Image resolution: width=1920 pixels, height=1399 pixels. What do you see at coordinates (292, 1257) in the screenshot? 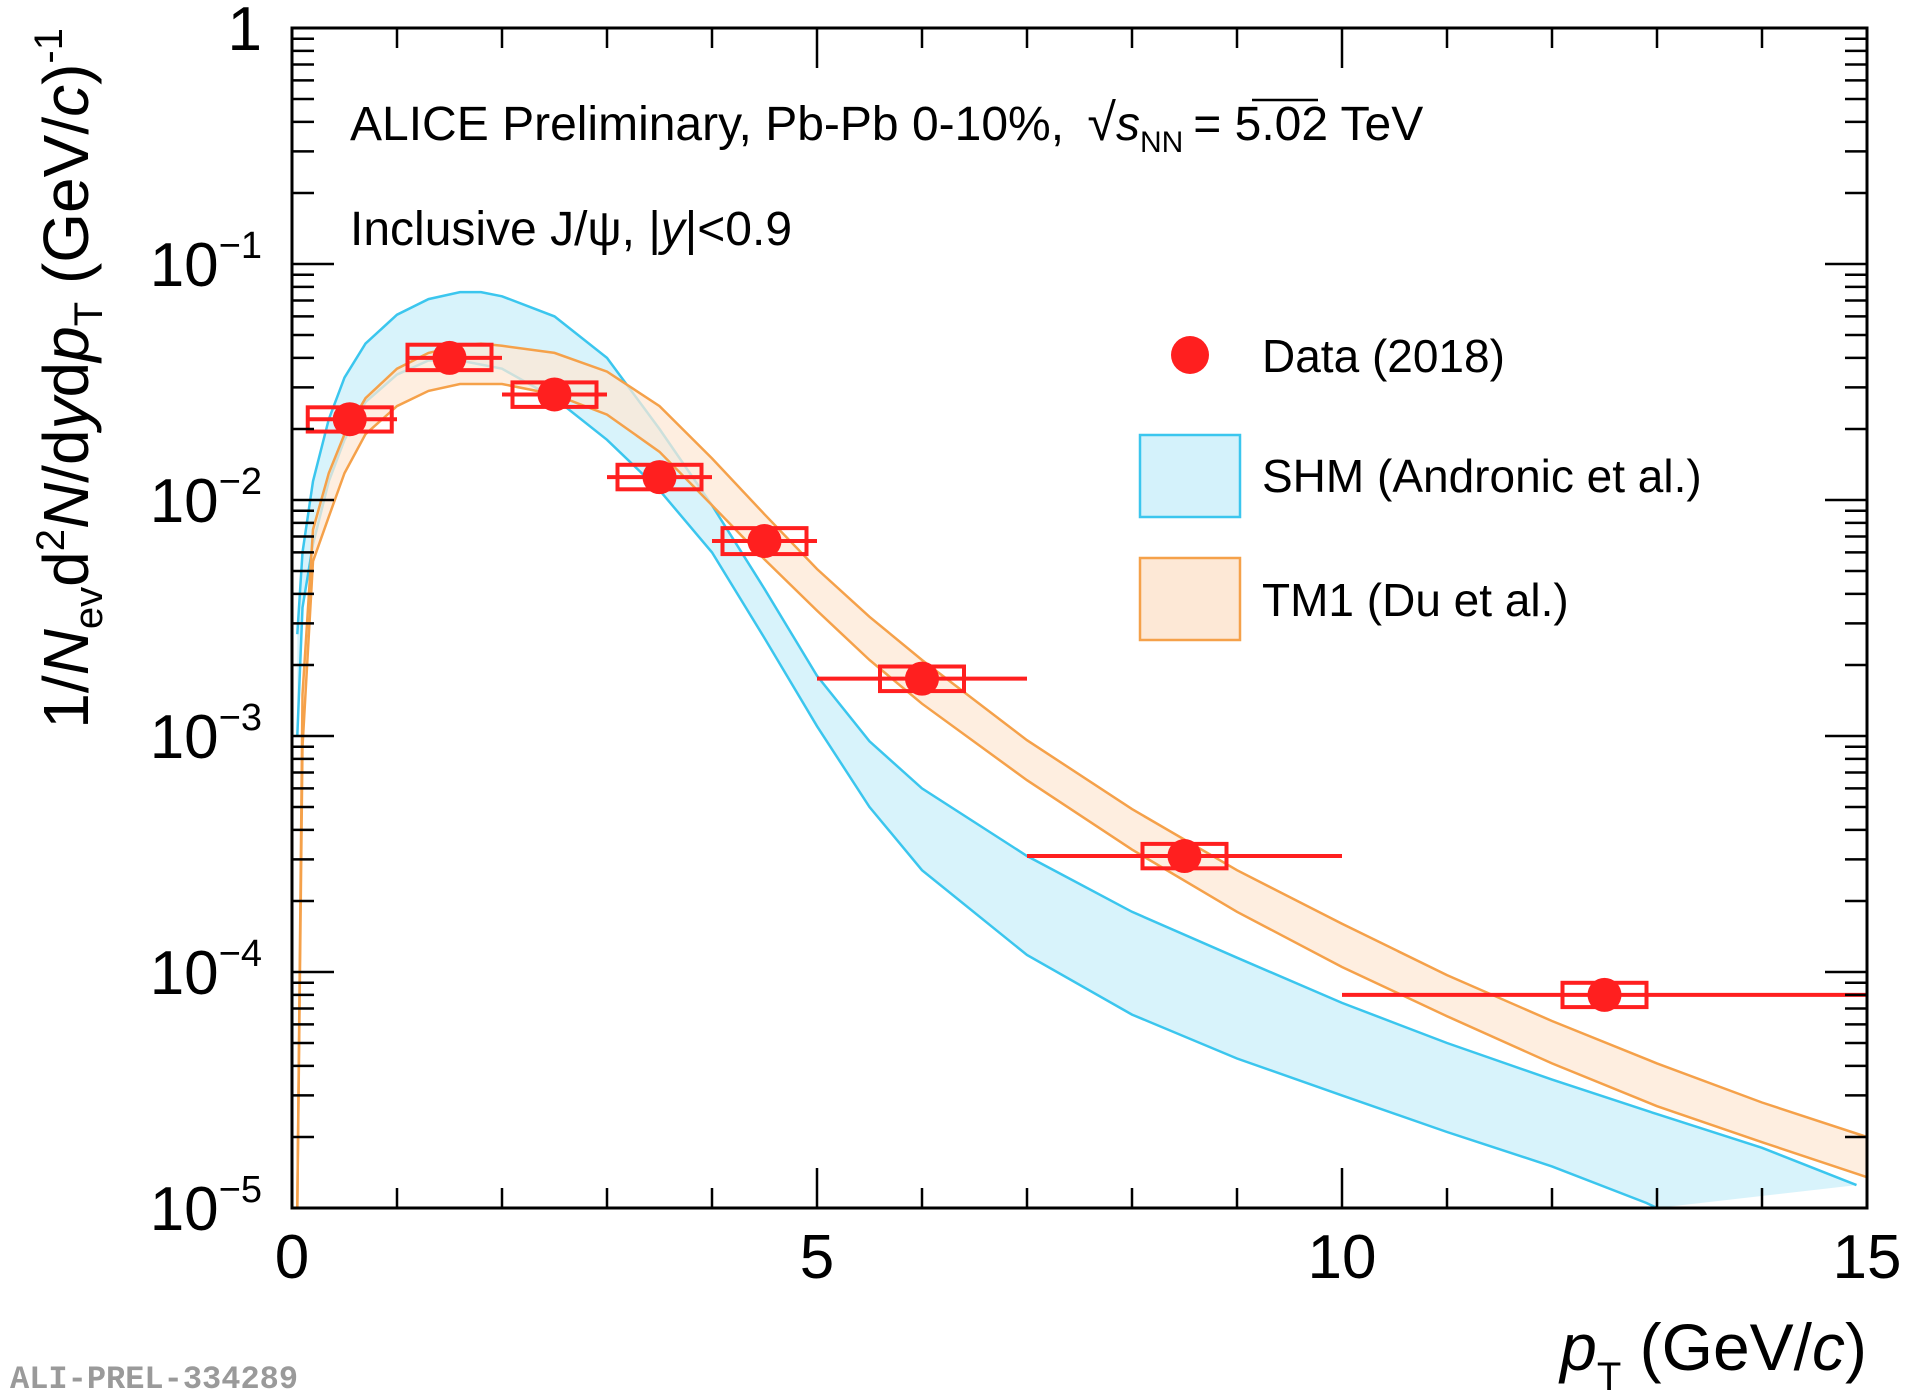
I see `x-tick-label: 0` at bounding box center [292, 1257].